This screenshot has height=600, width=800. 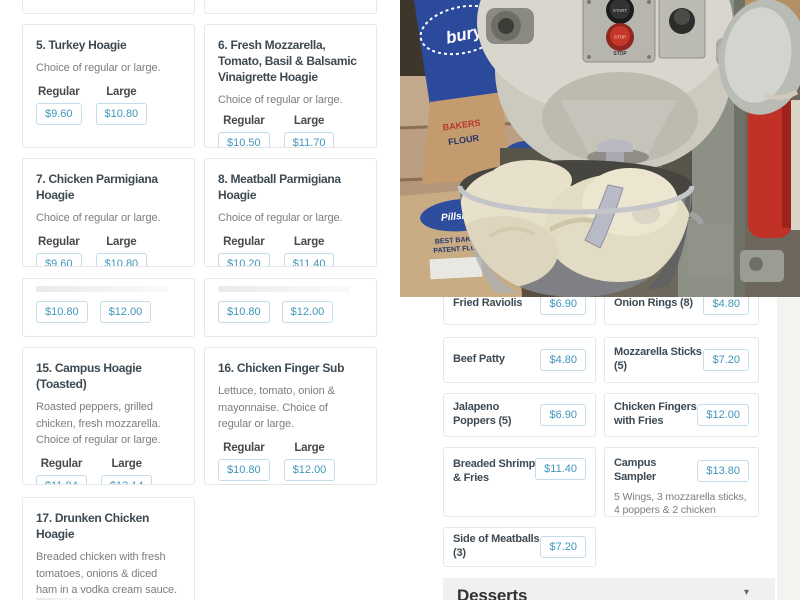 What do you see at coordinates (788, 448) in the screenshot?
I see `page-background-strip` at bounding box center [788, 448].